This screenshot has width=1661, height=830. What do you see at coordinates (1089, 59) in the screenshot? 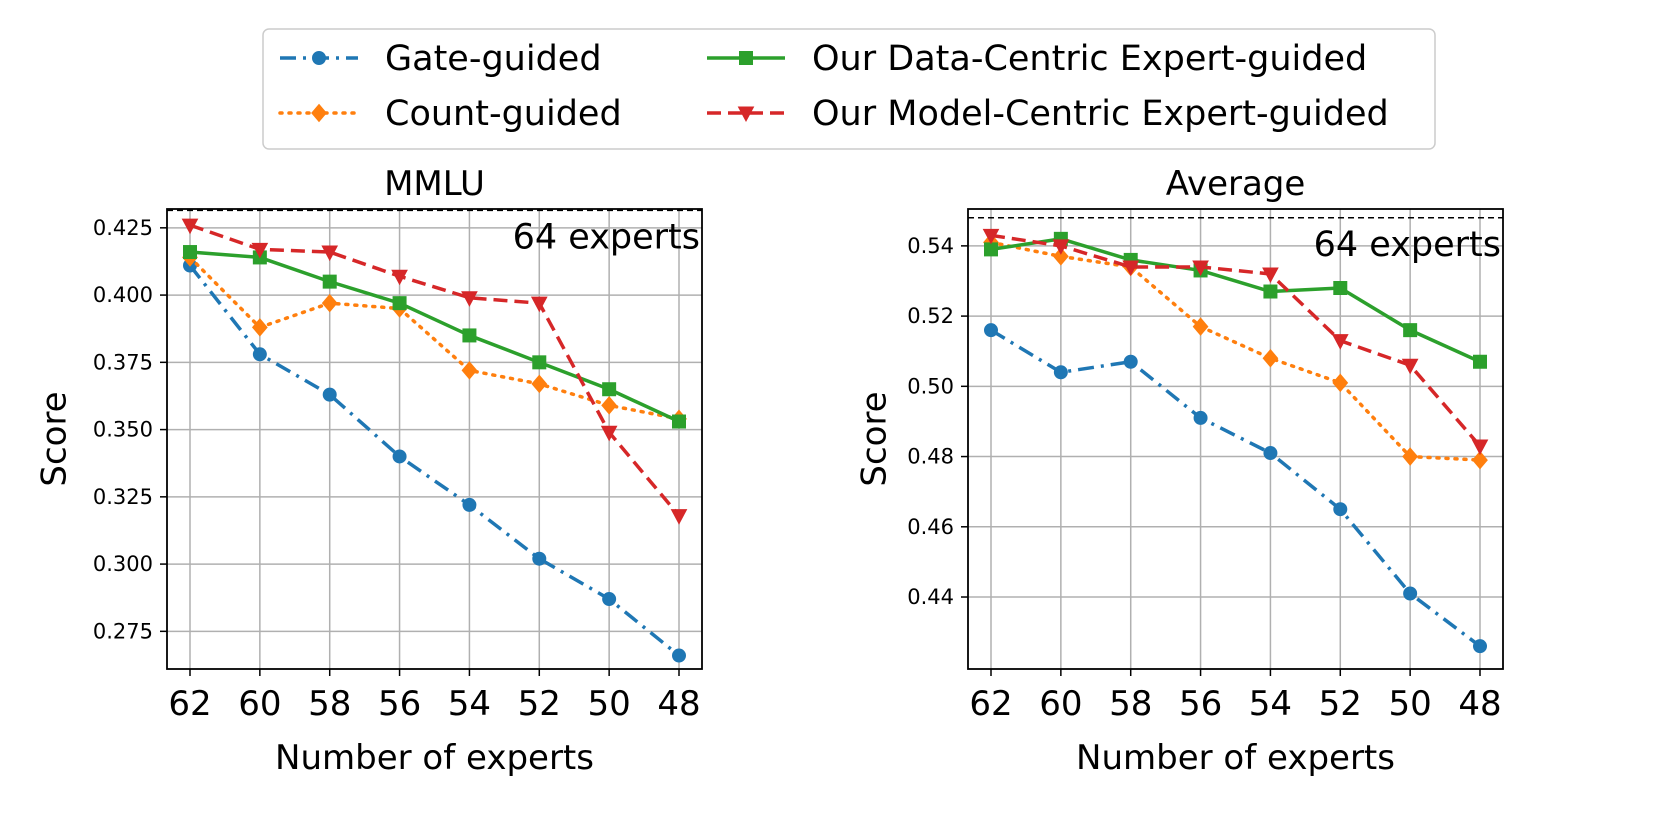
I see `legend-label-data: Our Data-Centric Expert-guided` at bounding box center [1089, 59].